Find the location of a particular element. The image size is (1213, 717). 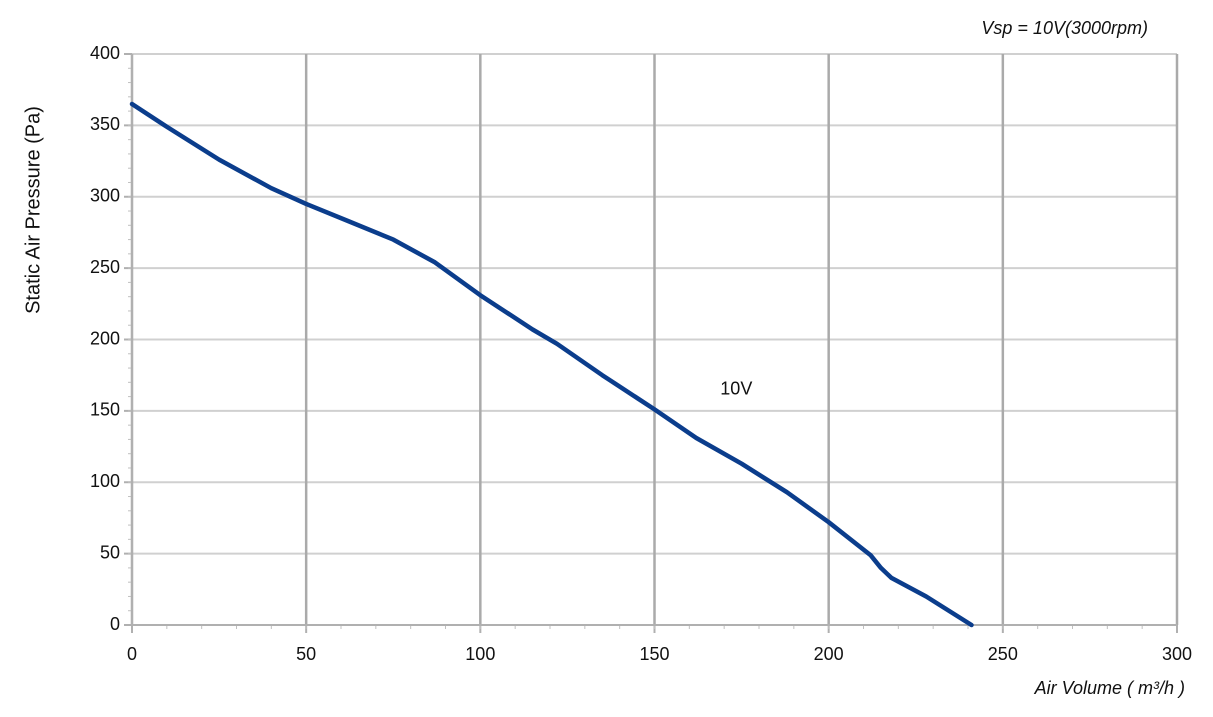

chart-title: Vsp = 10V(3000rpm) is located at coordinates (1064, 28).